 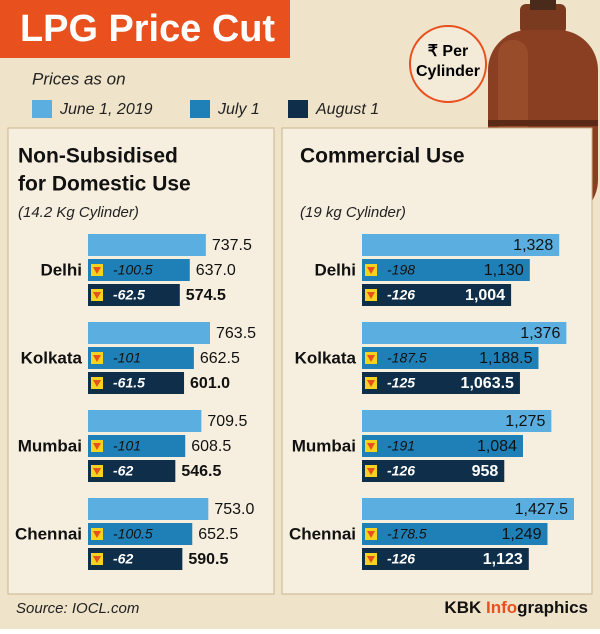 I want to click on value-label: 753.0, so click(x=234, y=509).